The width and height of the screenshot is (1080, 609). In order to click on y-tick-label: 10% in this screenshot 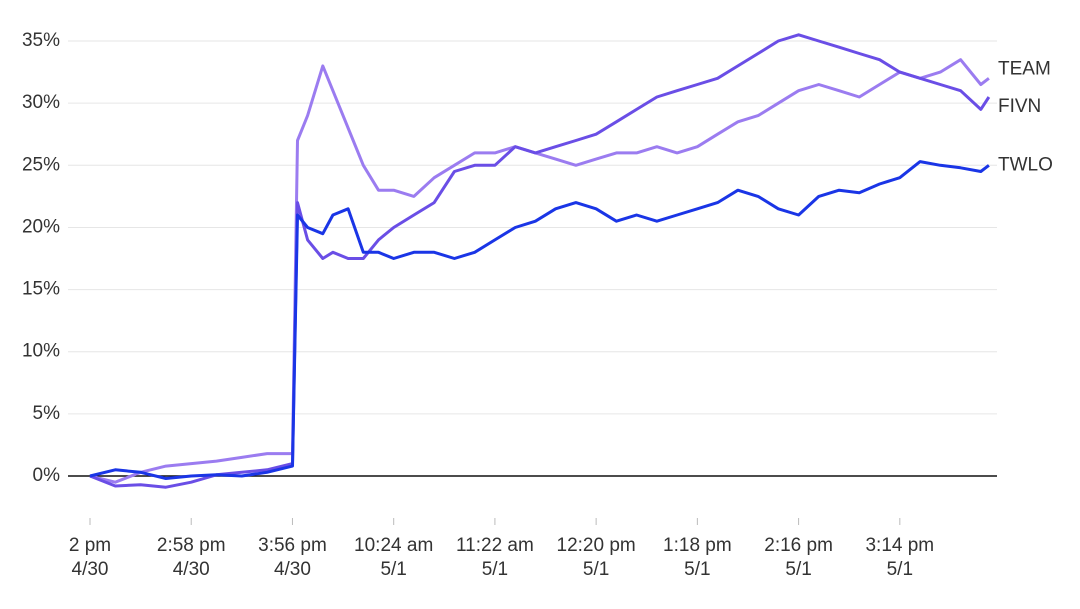, I will do `click(41, 351)`.